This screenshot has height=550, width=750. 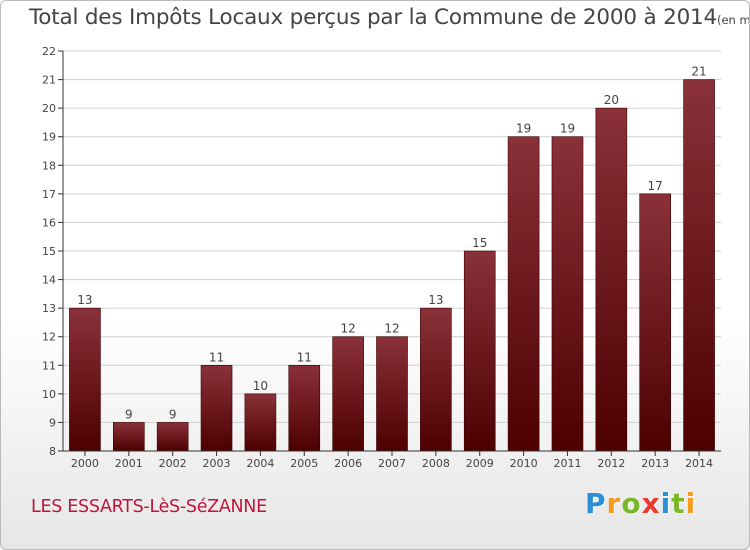 I want to click on y-tick-label: 11, so click(x=49, y=365).